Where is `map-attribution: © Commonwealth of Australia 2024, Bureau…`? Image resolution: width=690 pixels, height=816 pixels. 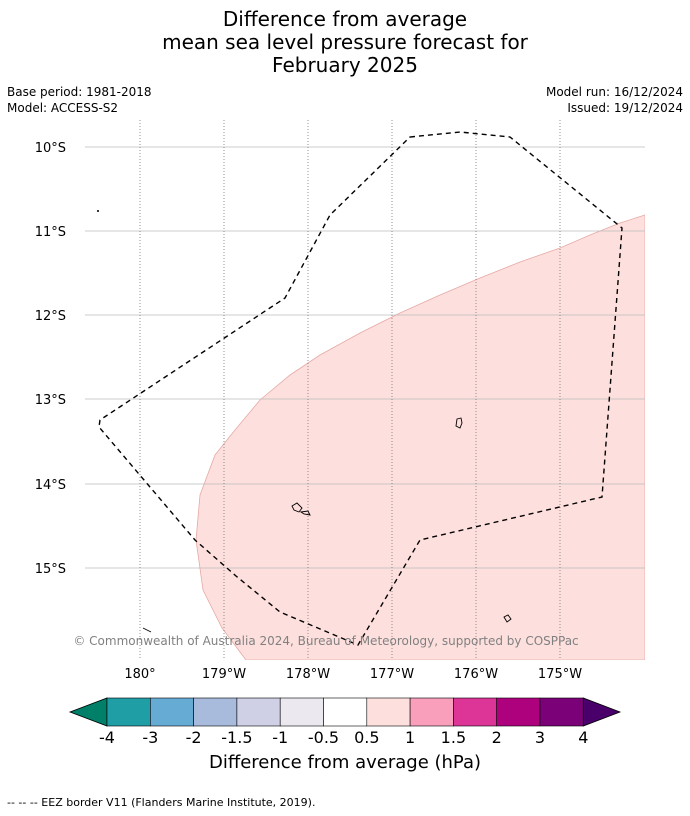
map-attribution: © Commonwealth of Australia 2024, Bureau… is located at coordinates (325, 641).